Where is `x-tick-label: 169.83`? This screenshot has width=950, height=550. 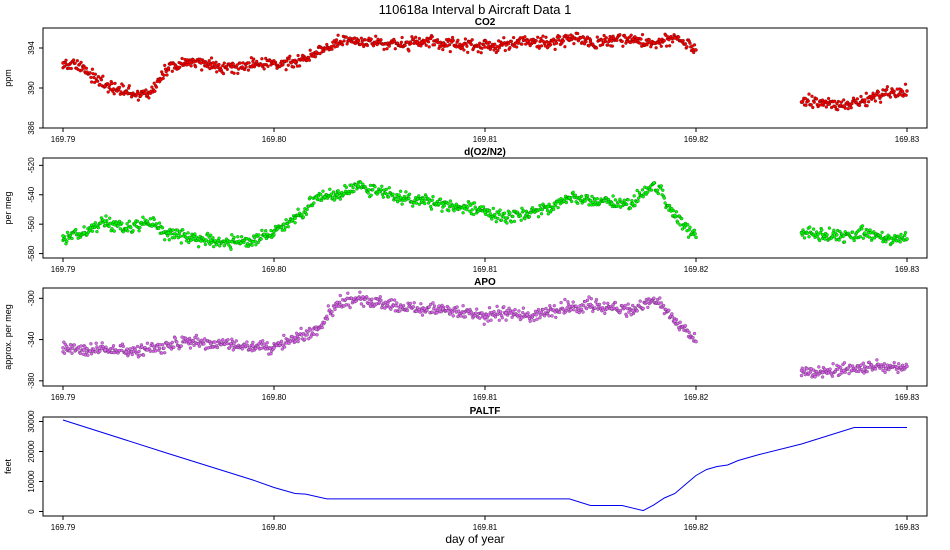 x-tick-label: 169.83 is located at coordinates (907, 269).